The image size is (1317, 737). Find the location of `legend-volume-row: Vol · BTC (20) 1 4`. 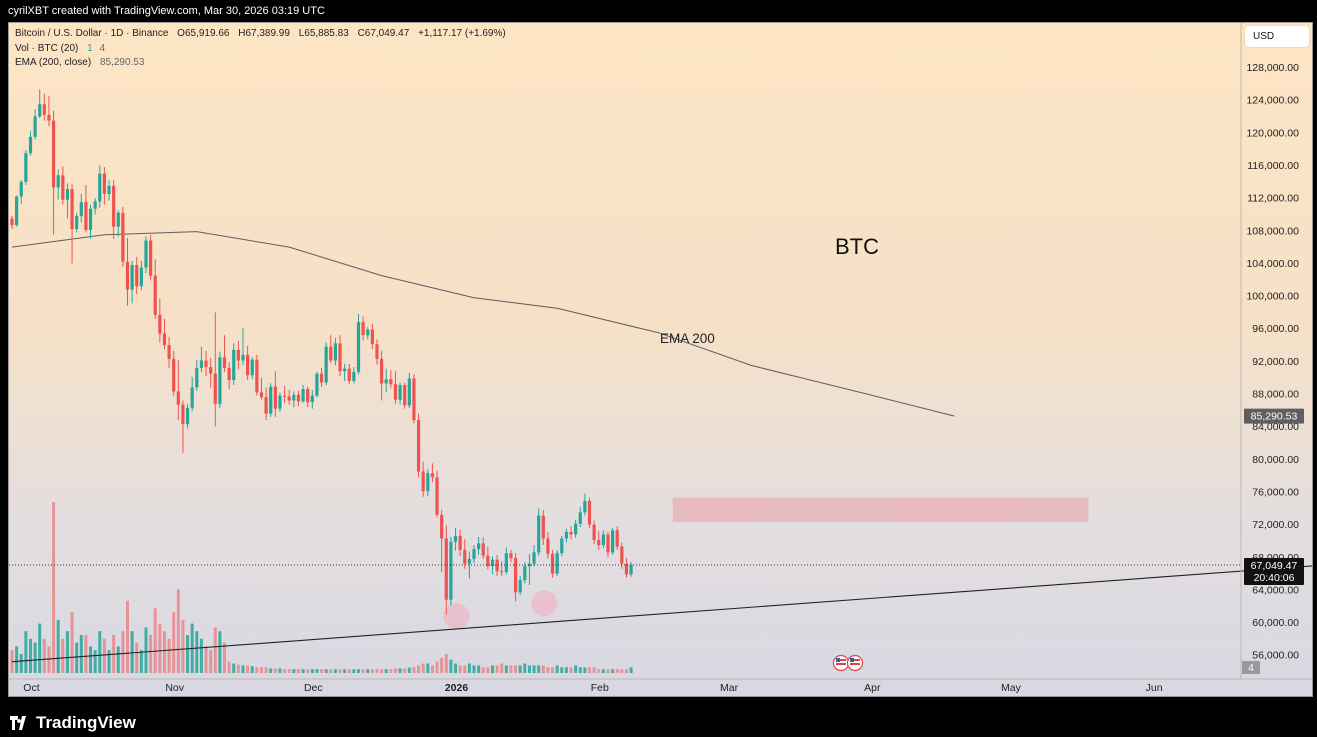

legend-volume-row: Vol · BTC (20) 1 4 is located at coordinates (260, 49).